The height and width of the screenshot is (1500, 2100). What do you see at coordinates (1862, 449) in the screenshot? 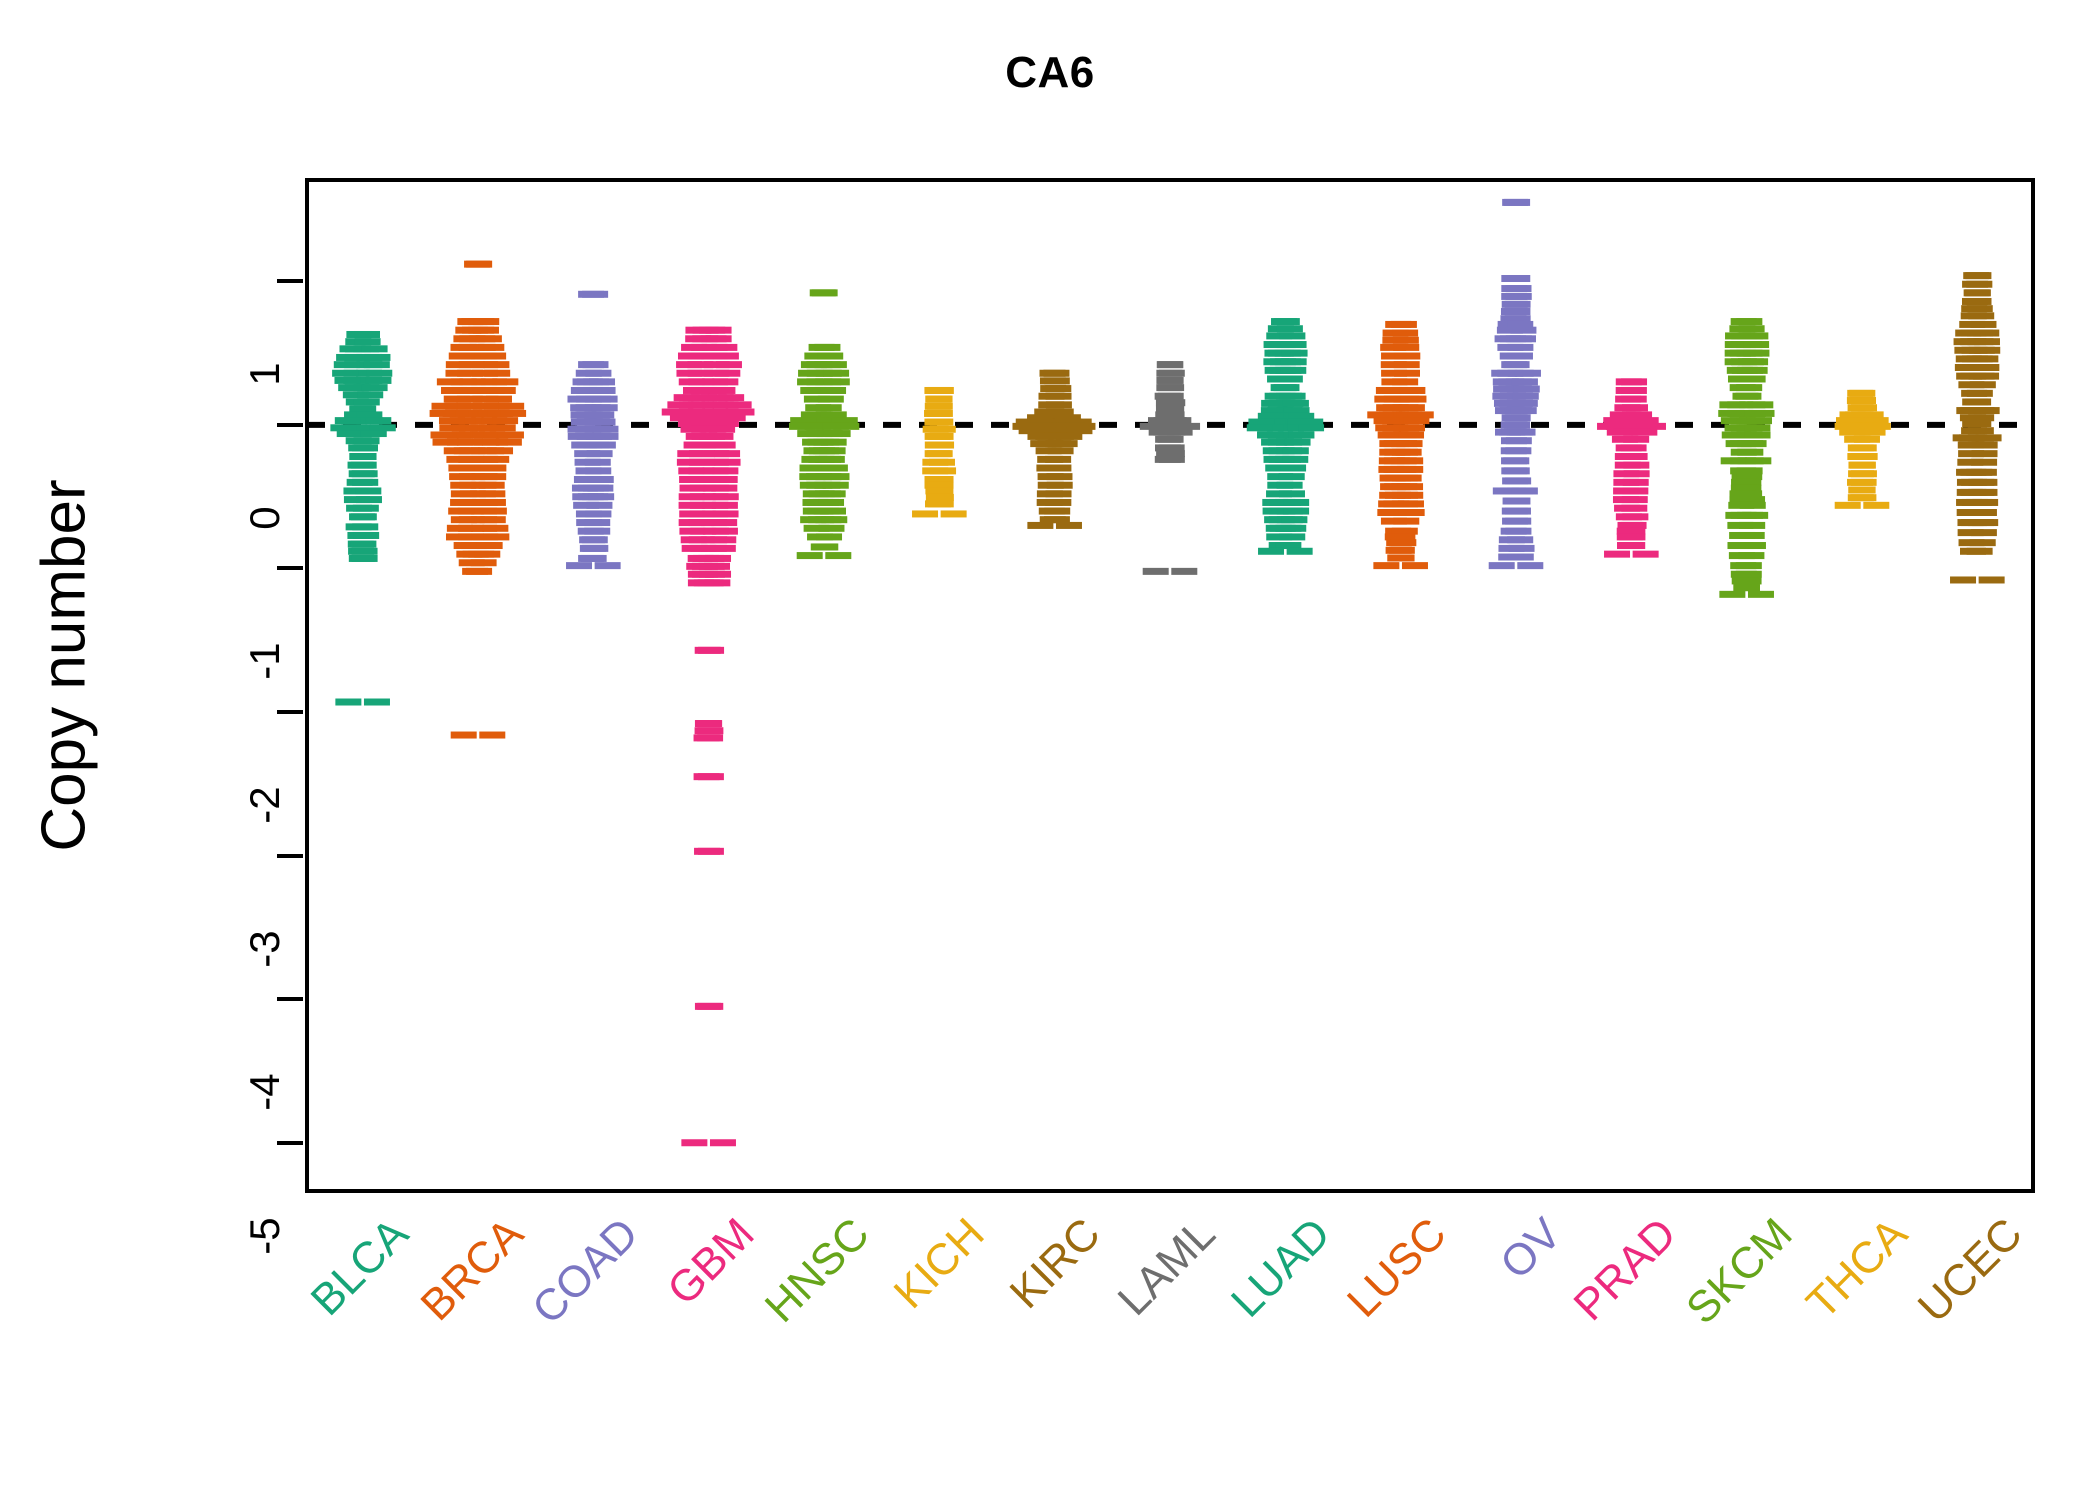
I see `series-thca` at bounding box center [1862, 449].